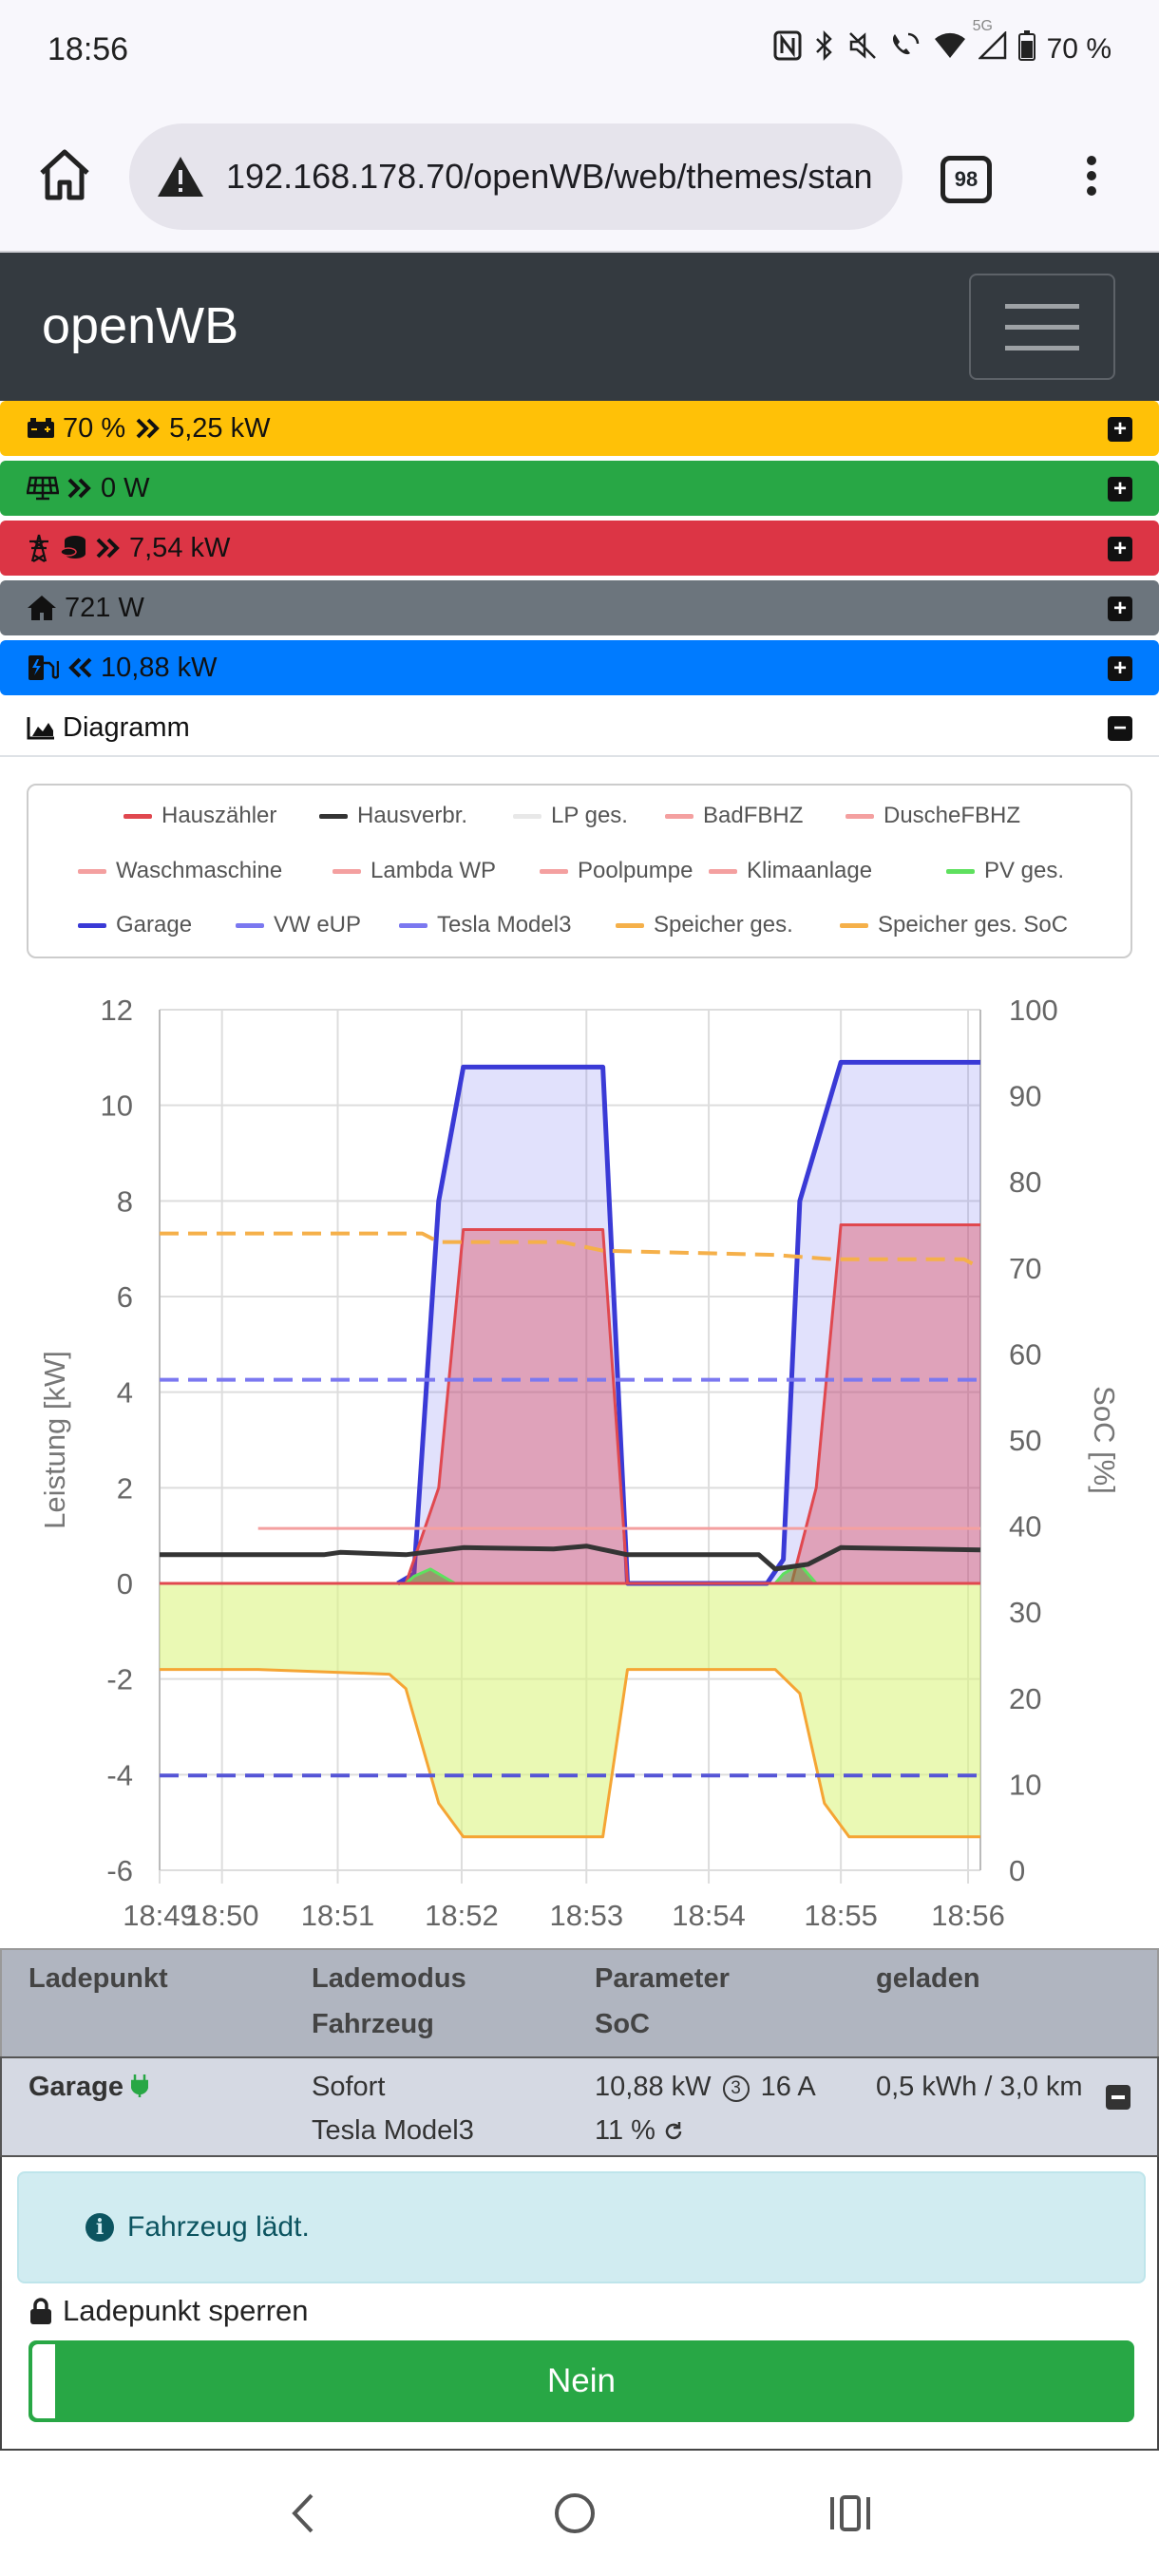 Image resolution: width=1159 pixels, height=2576 pixels. I want to click on y2-tick-label: 50, so click(1025, 1440).